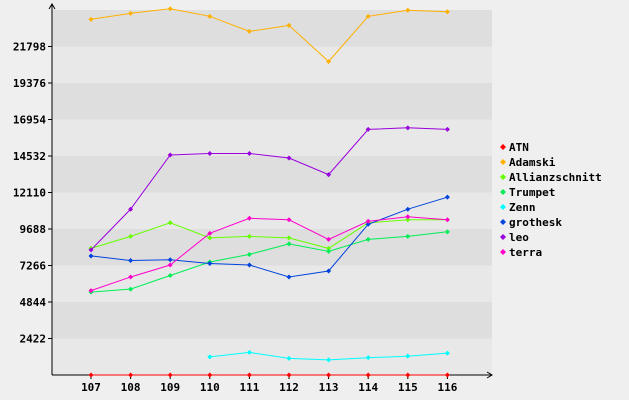  What do you see at coordinates (519, 237) in the screenshot?
I see `legend-label: leo` at bounding box center [519, 237].